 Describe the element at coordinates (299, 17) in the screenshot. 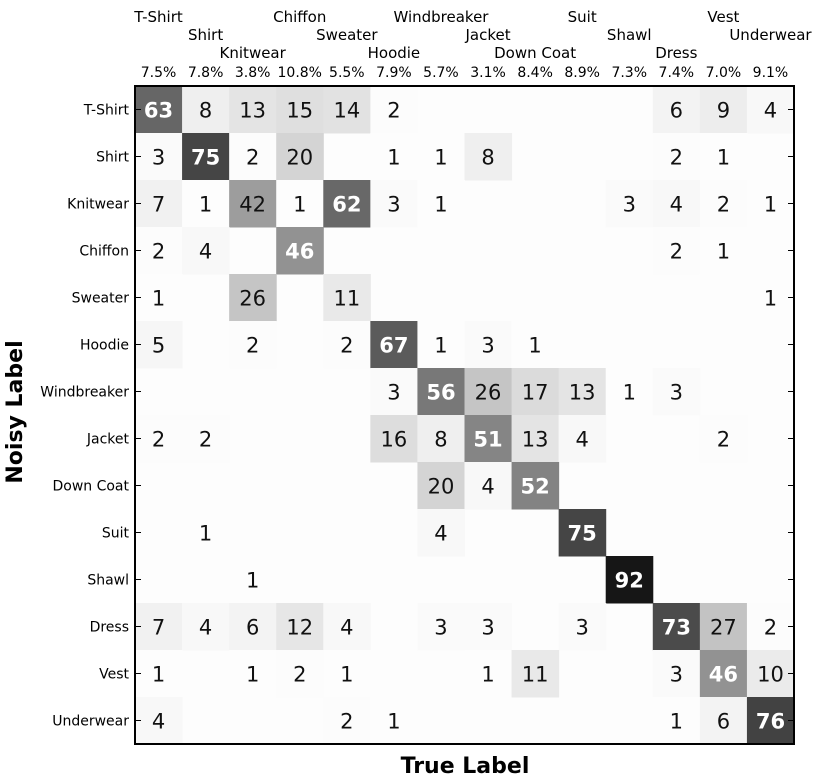

I see `x-tick-label: Chiffon` at that location.